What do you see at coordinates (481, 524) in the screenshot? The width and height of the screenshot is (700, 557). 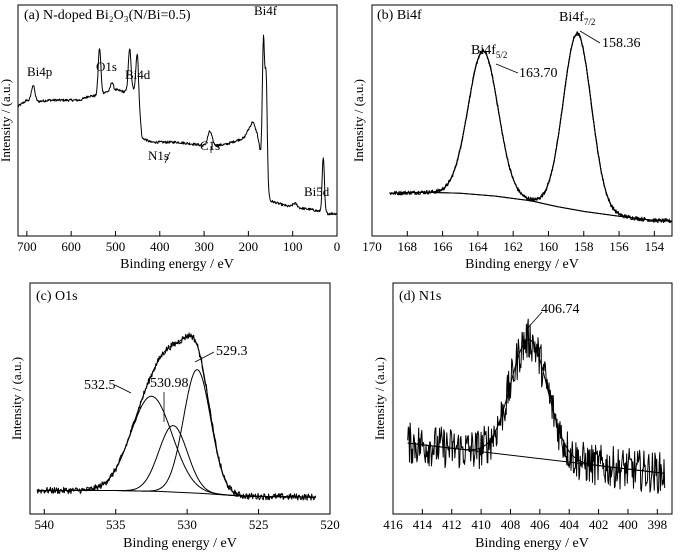 I see `x-tick-label: 410` at bounding box center [481, 524].